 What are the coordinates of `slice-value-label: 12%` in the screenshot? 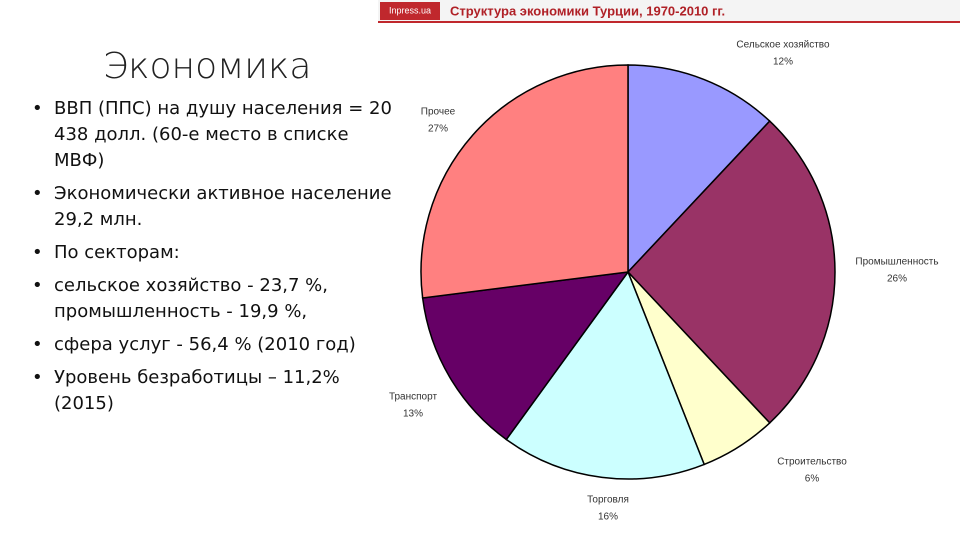 It's located at (783, 62).